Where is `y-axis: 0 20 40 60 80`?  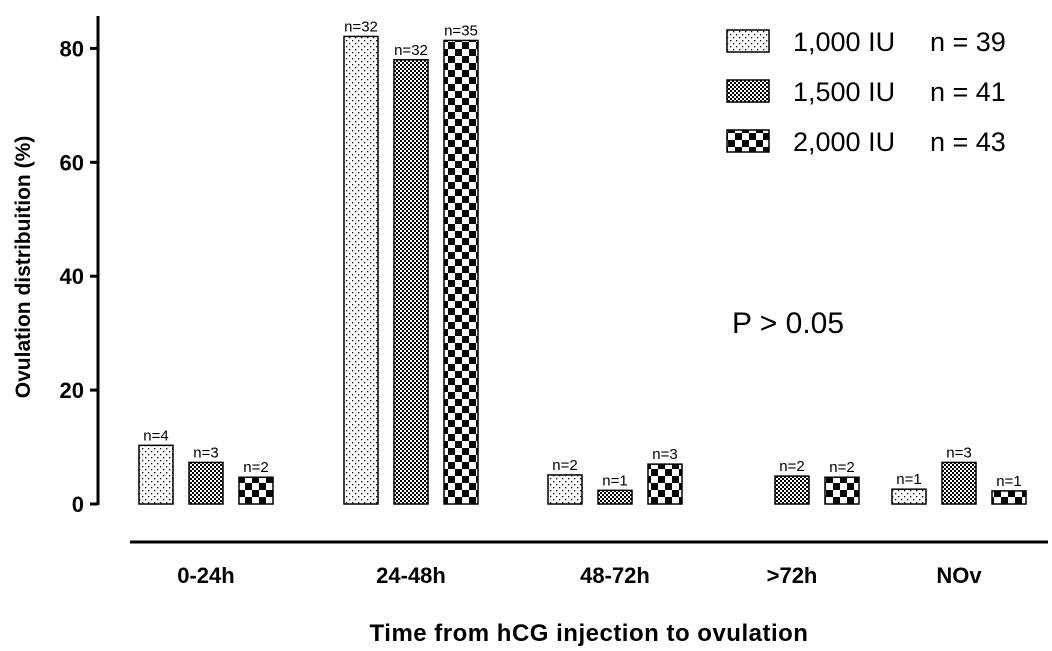 y-axis: 0 20 40 60 80 is located at coordinates (80, 266).